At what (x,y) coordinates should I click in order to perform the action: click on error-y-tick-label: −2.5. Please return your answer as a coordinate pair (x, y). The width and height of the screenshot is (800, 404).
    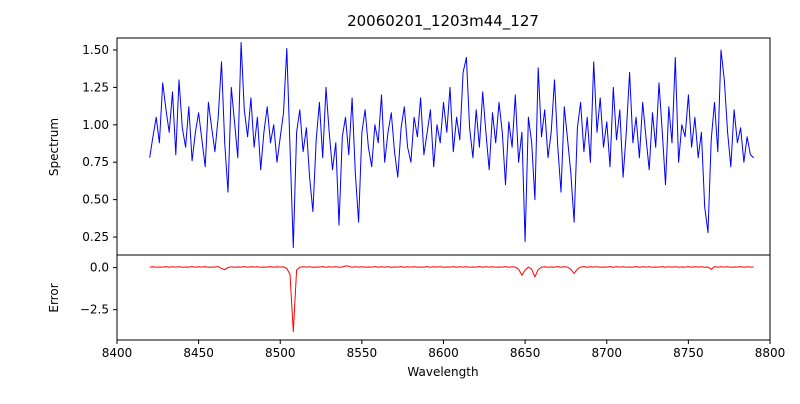
    Looking at the image, I should click on (94, 310).